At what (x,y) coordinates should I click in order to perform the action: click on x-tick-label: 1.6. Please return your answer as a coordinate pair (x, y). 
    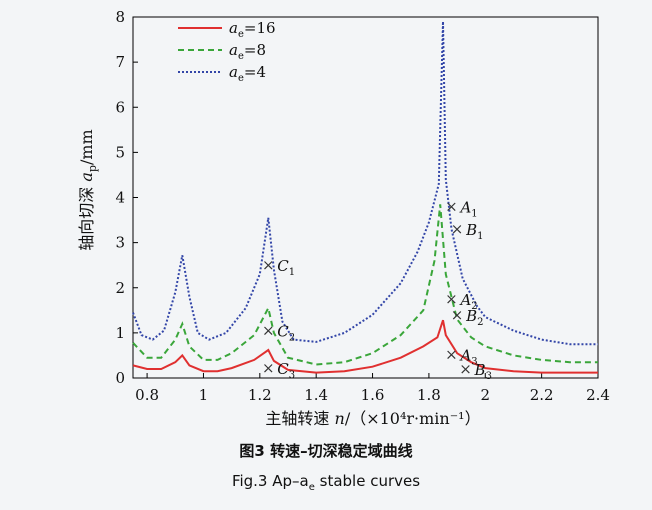
    Looking at the image, I should click on (373, 395).